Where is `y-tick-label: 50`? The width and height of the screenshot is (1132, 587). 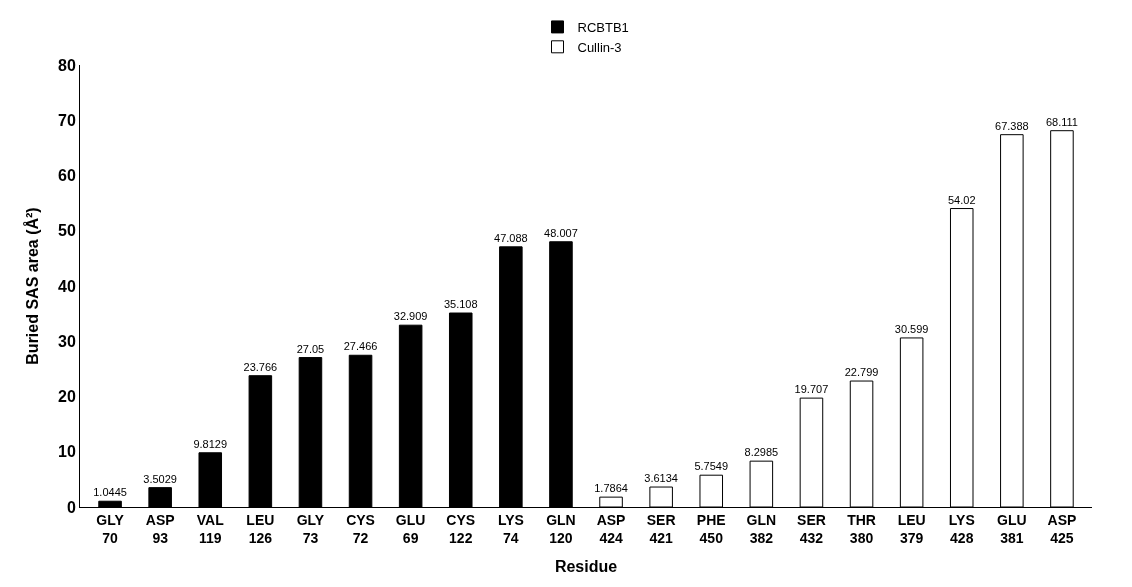
y-tick-label: 50 is located at coordinates (67, 231).